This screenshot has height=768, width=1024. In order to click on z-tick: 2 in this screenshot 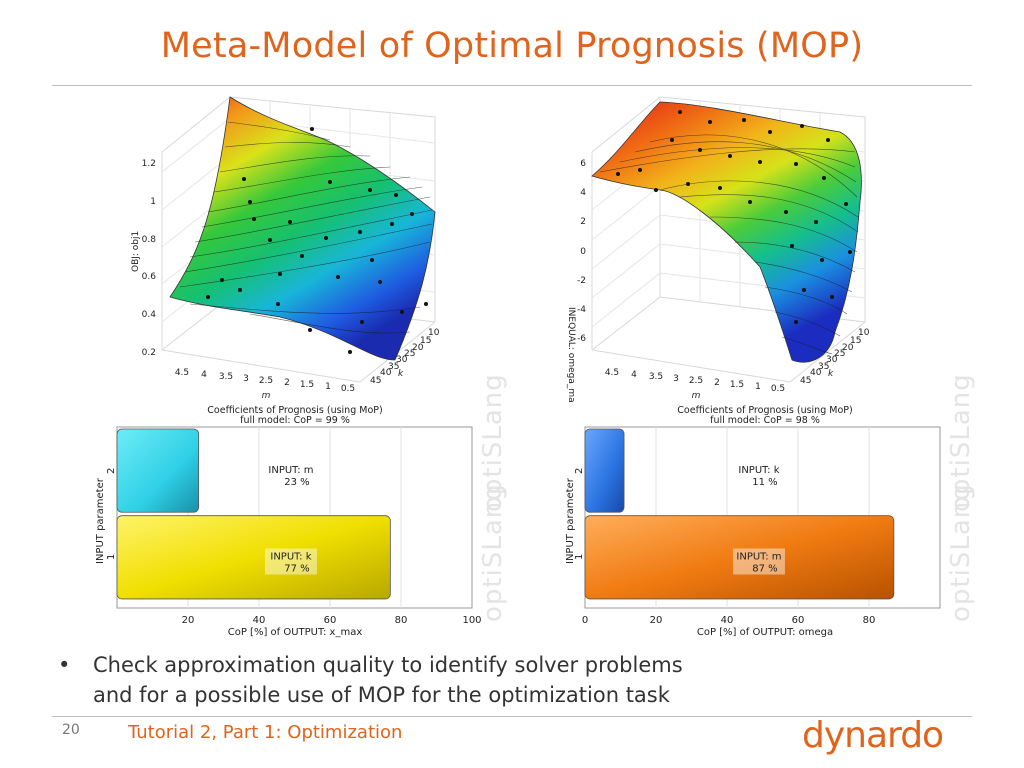, I will do `click(583, 222)`.